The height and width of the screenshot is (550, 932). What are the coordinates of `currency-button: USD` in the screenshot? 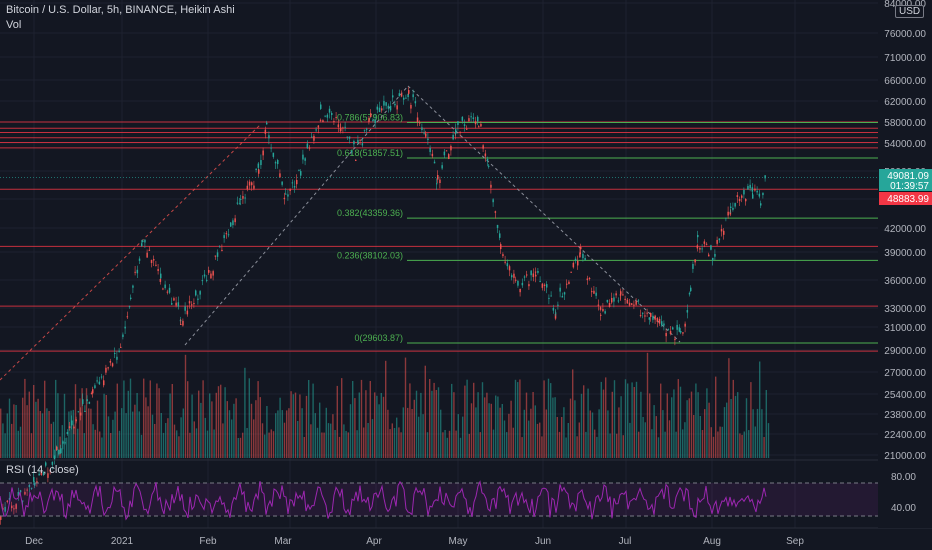 It's located at (910, 11).